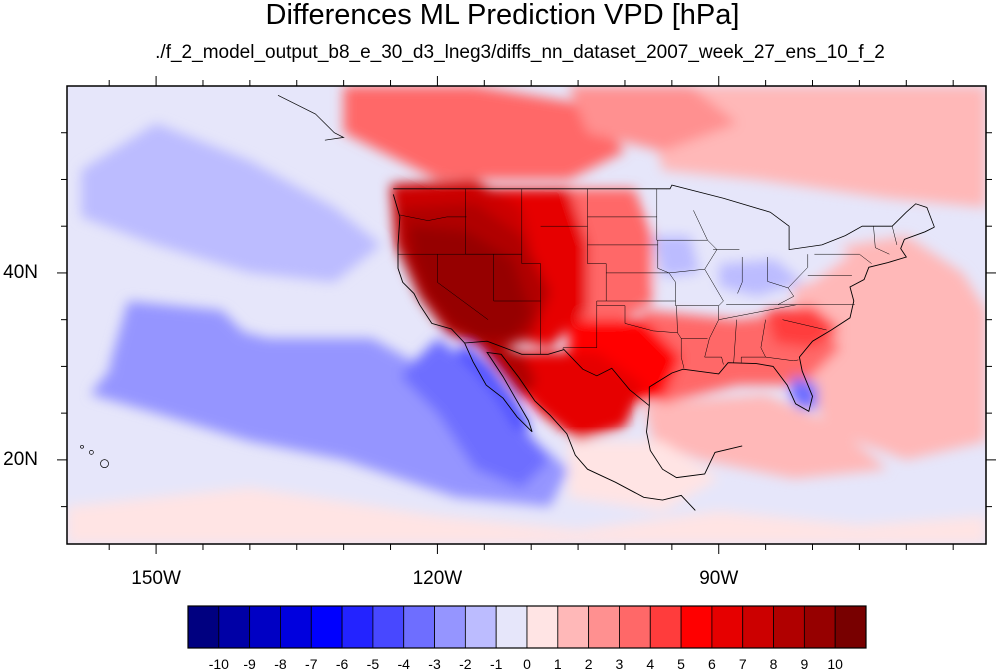 This screenshot has width=1005, height=672. I want to click on colorbar-tick-label: 9, so click(804, 664).